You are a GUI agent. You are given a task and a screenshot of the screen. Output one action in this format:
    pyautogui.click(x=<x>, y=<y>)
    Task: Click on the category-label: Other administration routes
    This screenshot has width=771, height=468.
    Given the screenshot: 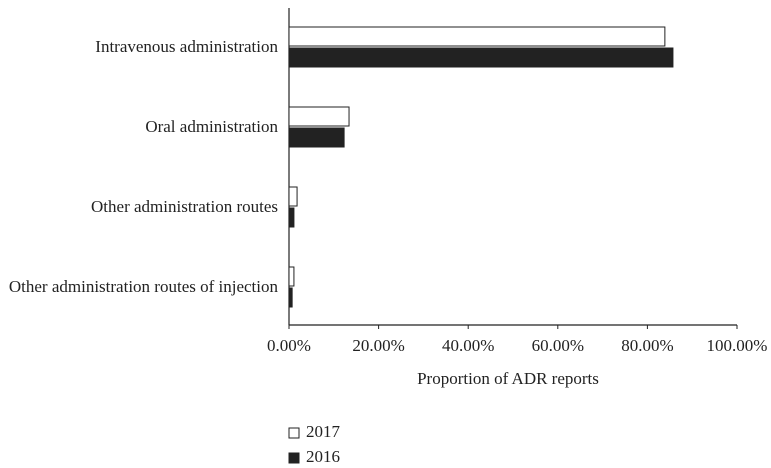 What is the action you would take?
    pyautogui.click(x=184, y=206)
    